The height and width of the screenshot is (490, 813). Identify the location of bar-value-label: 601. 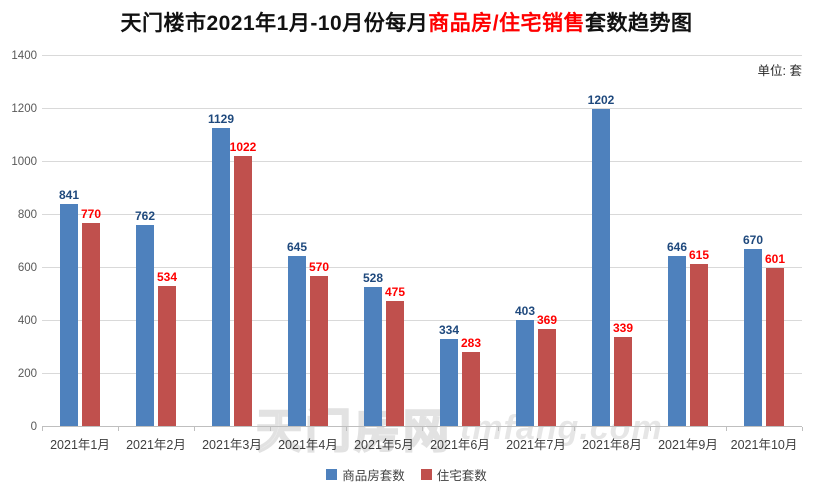
(775, 258).